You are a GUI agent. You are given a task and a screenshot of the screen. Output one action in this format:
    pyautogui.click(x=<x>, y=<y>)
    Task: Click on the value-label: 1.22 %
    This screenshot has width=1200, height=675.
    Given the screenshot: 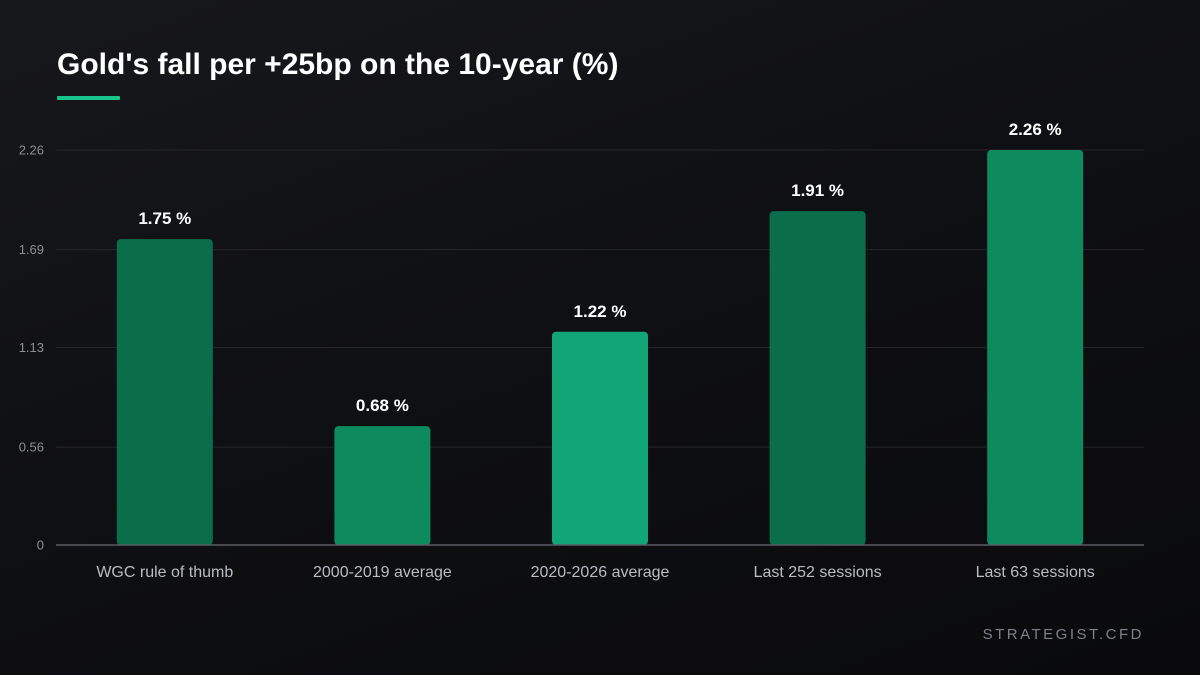 What is the action you would take?
    pyautogui.click(x=600, y=311)
    